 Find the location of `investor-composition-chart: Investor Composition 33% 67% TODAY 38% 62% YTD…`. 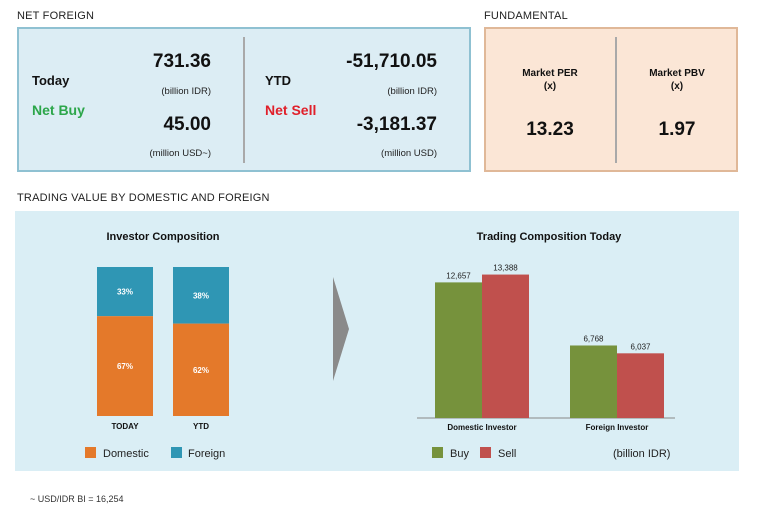

investor-composition-chart: Investor Composition 33% 67% TODAY 38% 62% YTD… is located at coordinates (157, 345).